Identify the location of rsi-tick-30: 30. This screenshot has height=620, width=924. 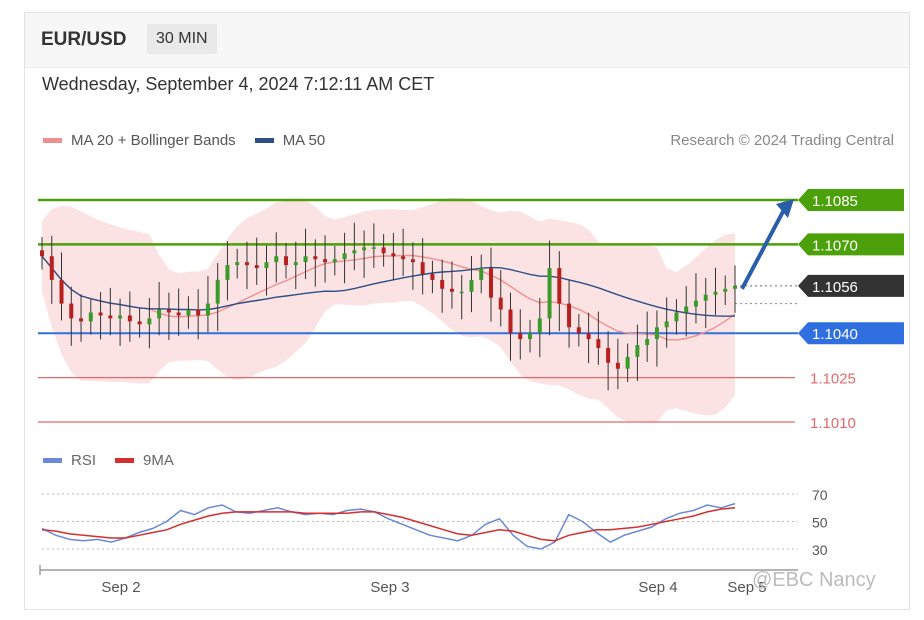
(820, 550).